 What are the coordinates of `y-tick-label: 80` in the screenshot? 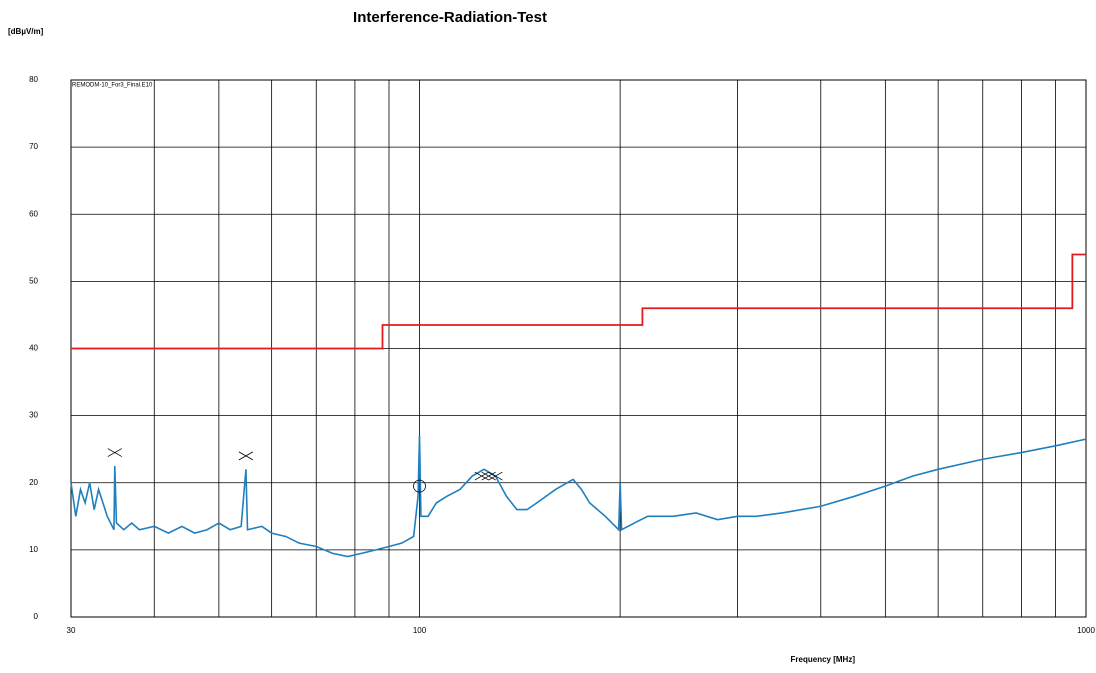 It's located at (33, 79).